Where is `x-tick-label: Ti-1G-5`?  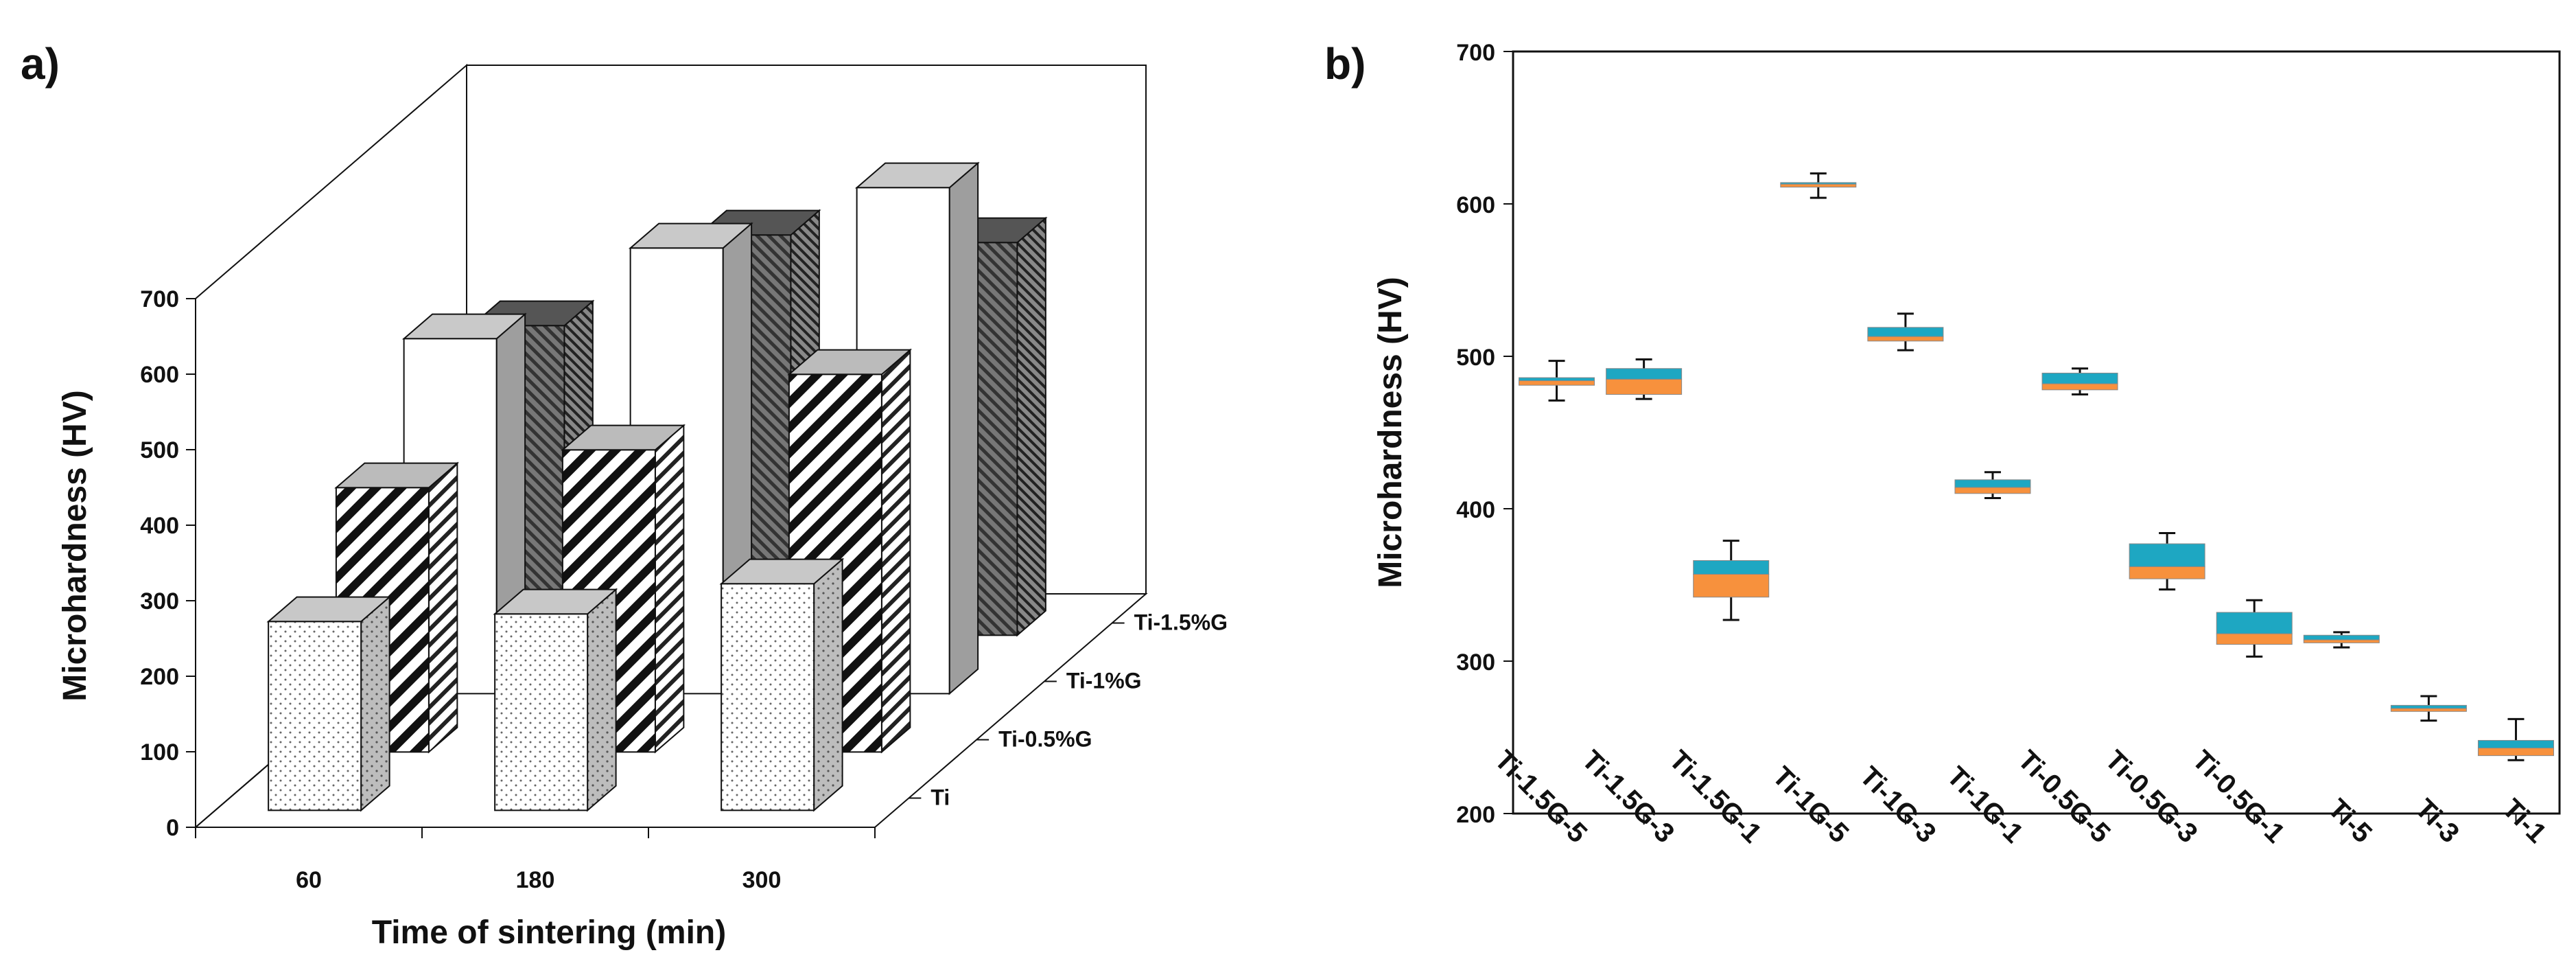
x-tick-label: Ti-1G-5 is located at coordinates (1810, 805).